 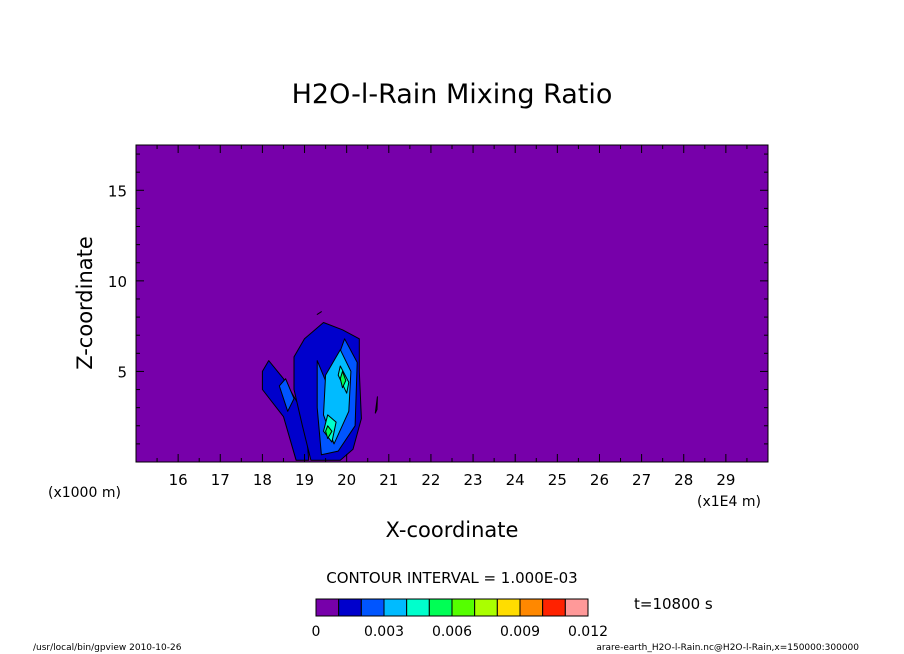 What do you see at coordinates (304, 480) in the screenshot?
I see `x-tick-label: 19` at bounding box center [304, 480].